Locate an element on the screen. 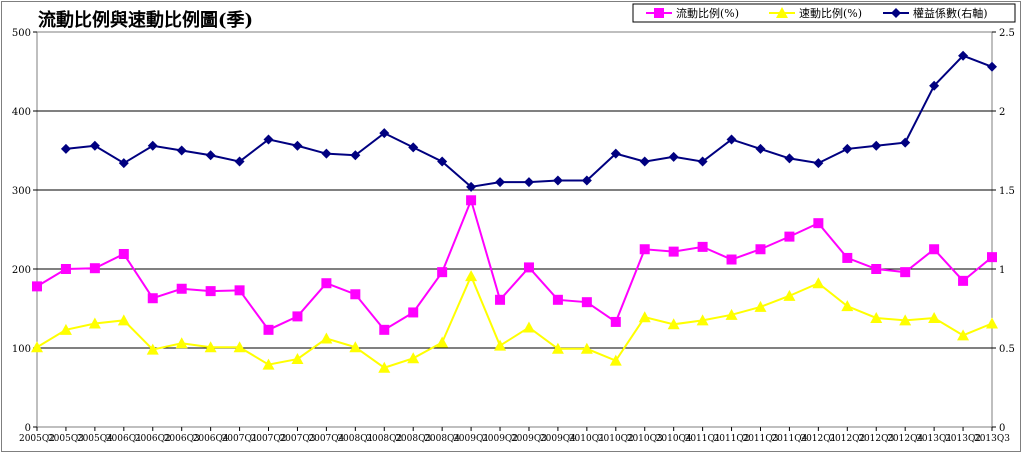  x-tick-label: 2011Q4 is located at coordinates (789, 439).